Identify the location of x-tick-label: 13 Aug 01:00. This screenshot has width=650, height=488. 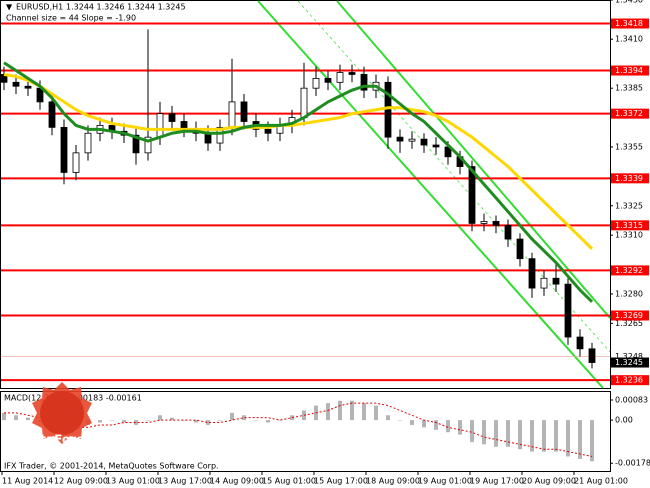
(133, 481).